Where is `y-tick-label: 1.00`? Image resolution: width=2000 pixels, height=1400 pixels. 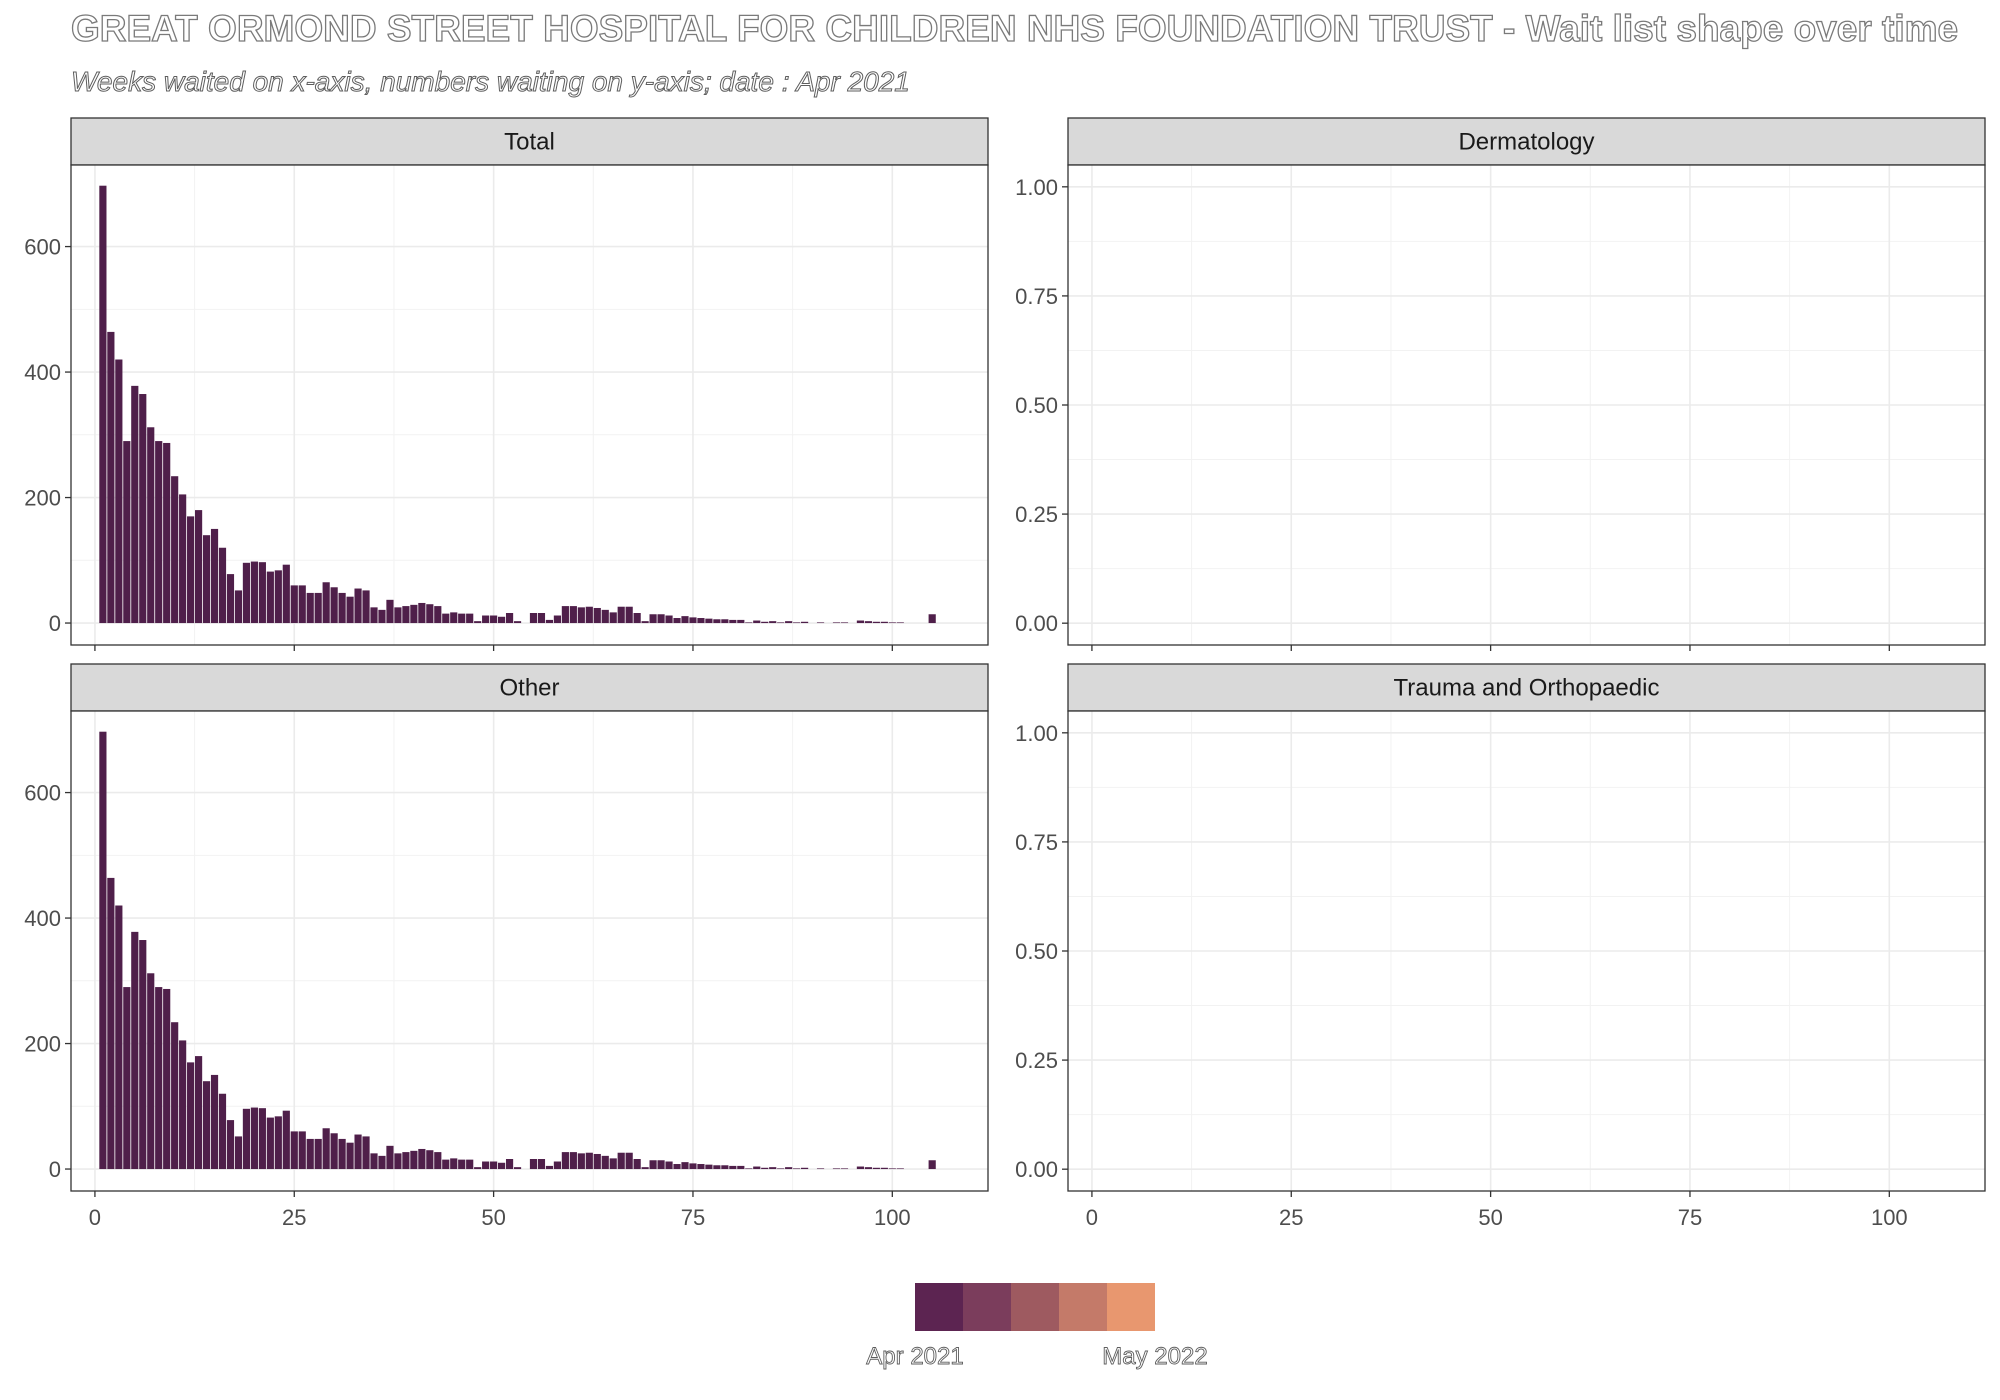
y-tick-label: 1.00 is located at coordinates (1036, 733).